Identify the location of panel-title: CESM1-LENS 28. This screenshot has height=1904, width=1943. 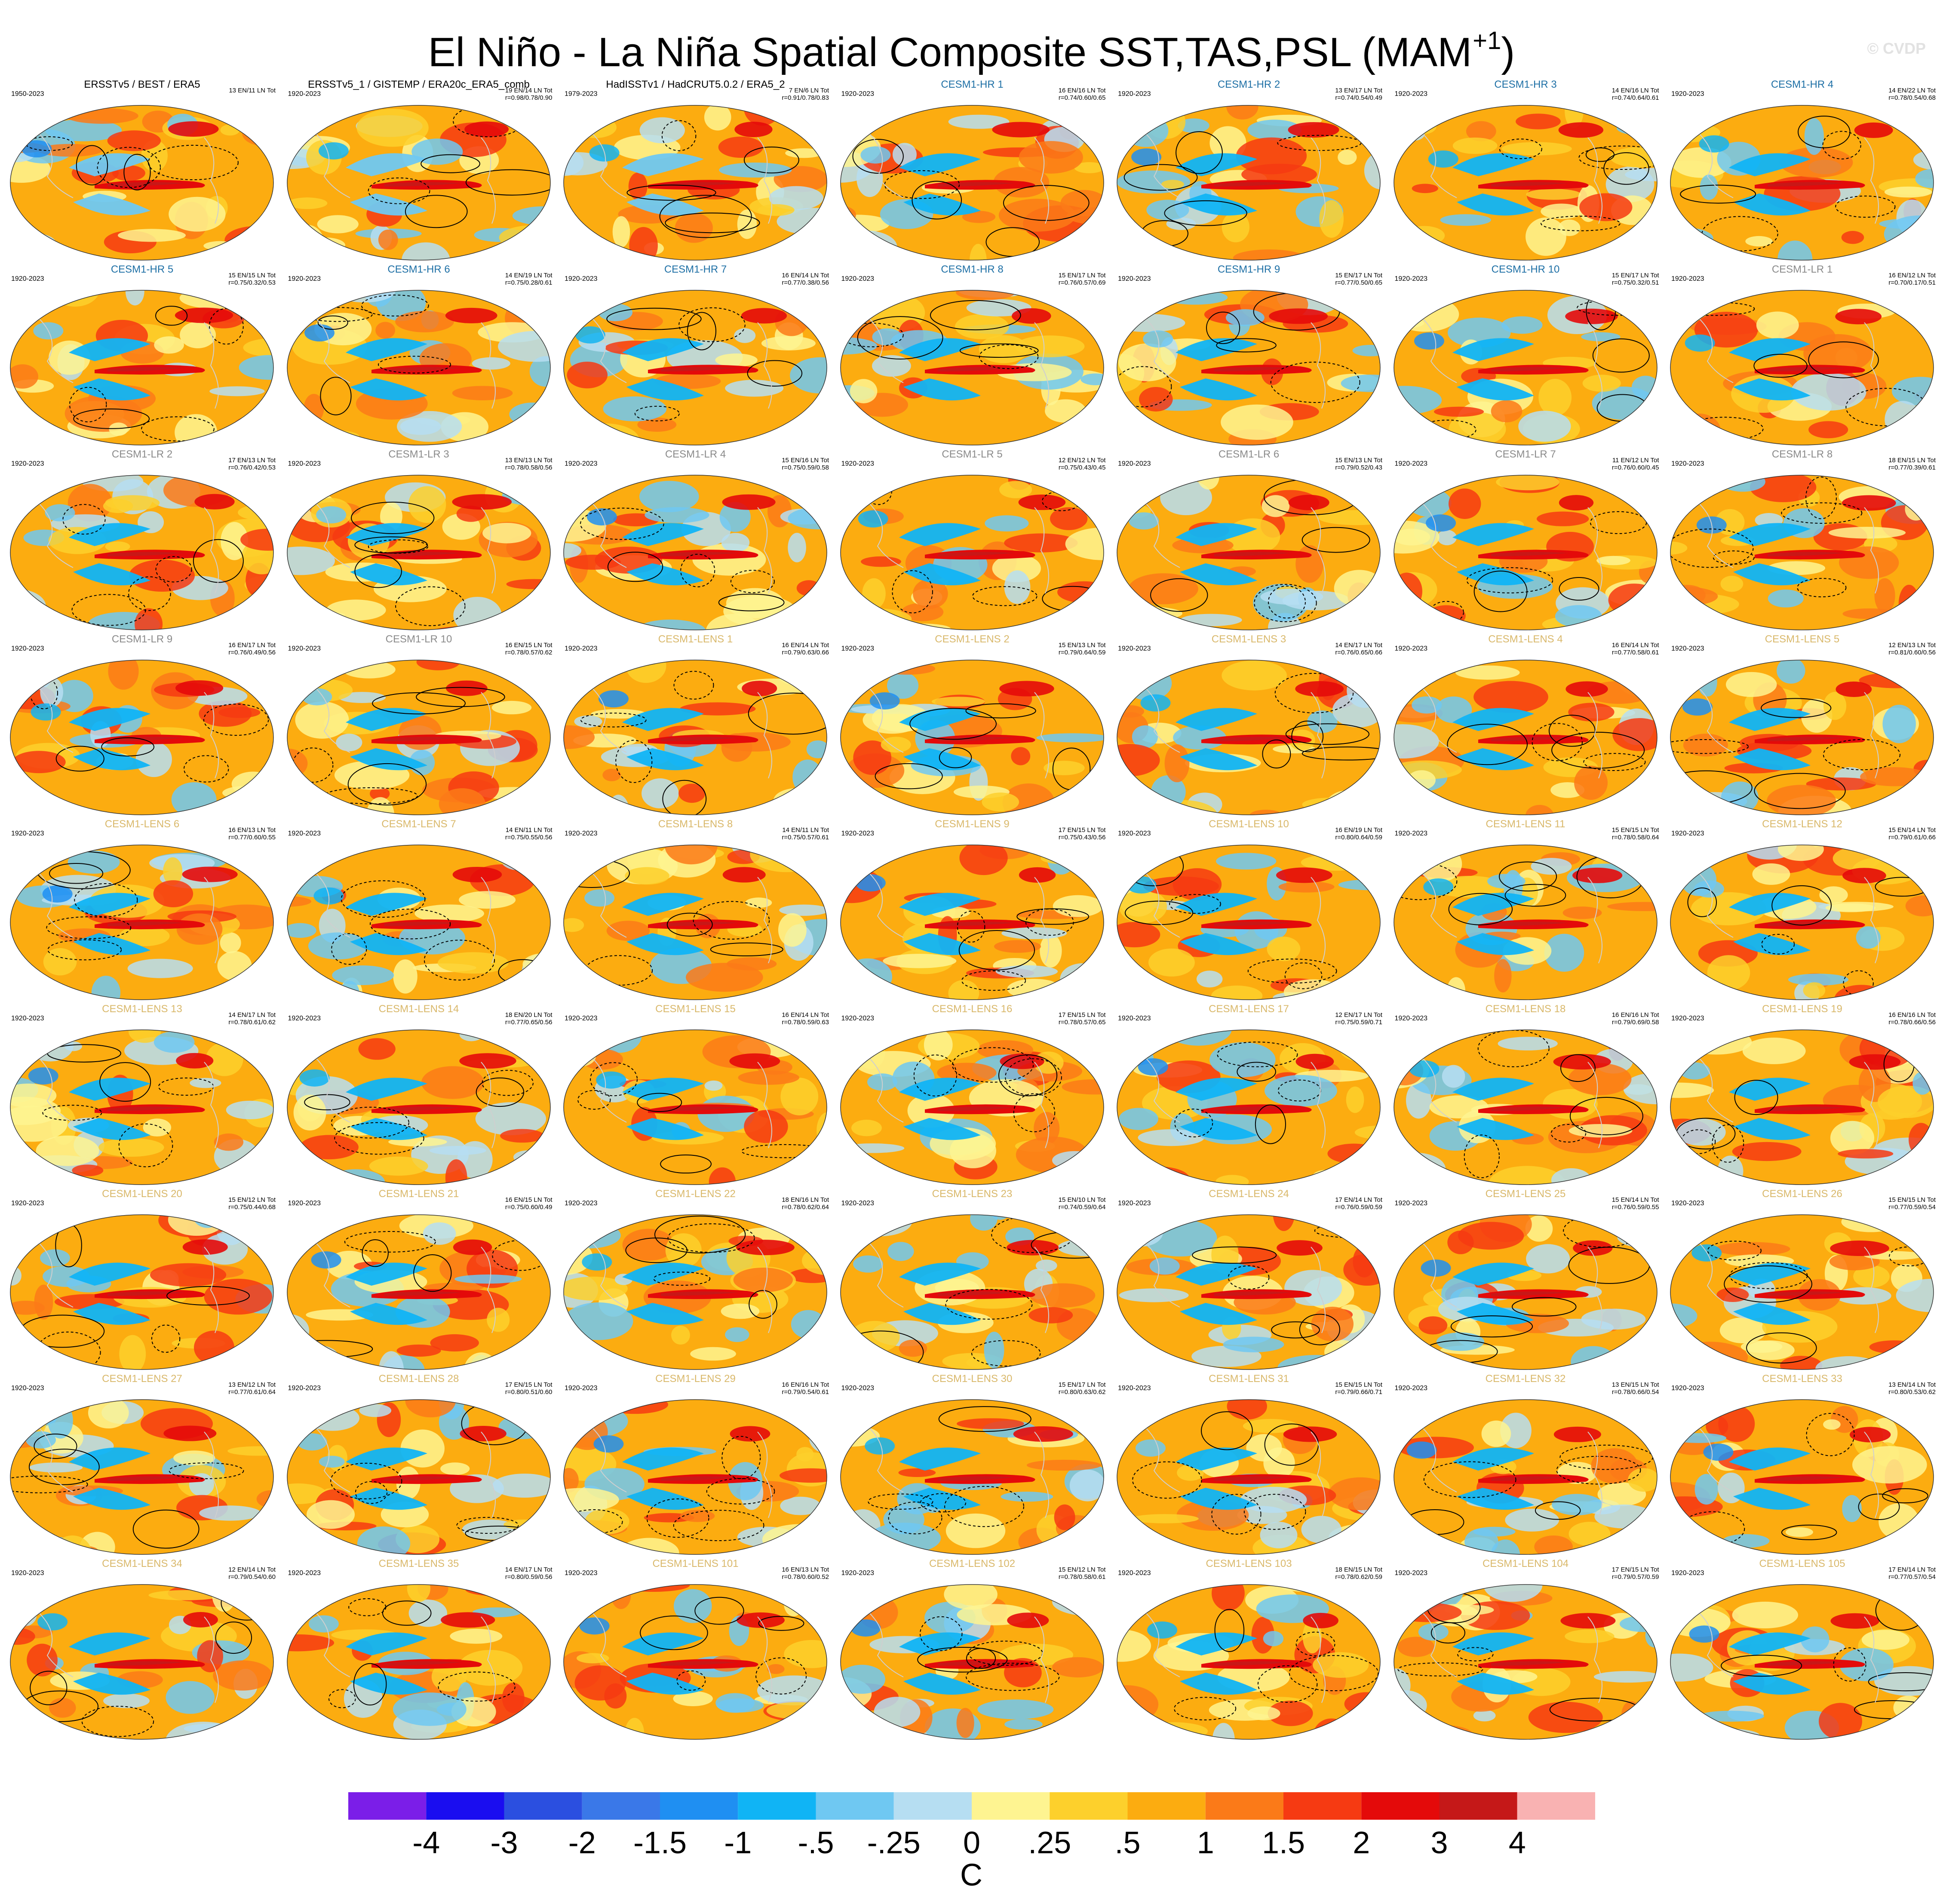
(418, 1379).